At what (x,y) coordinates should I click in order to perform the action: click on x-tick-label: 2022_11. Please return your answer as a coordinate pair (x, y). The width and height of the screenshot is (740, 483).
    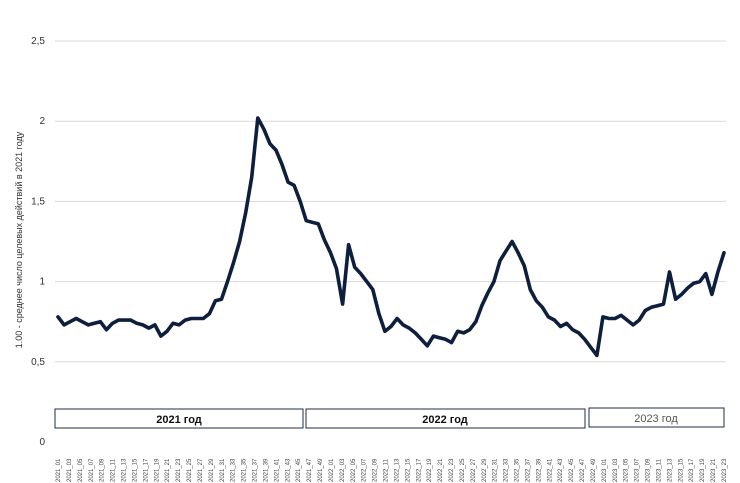
    Looking at the image, I should click on (387, 470).